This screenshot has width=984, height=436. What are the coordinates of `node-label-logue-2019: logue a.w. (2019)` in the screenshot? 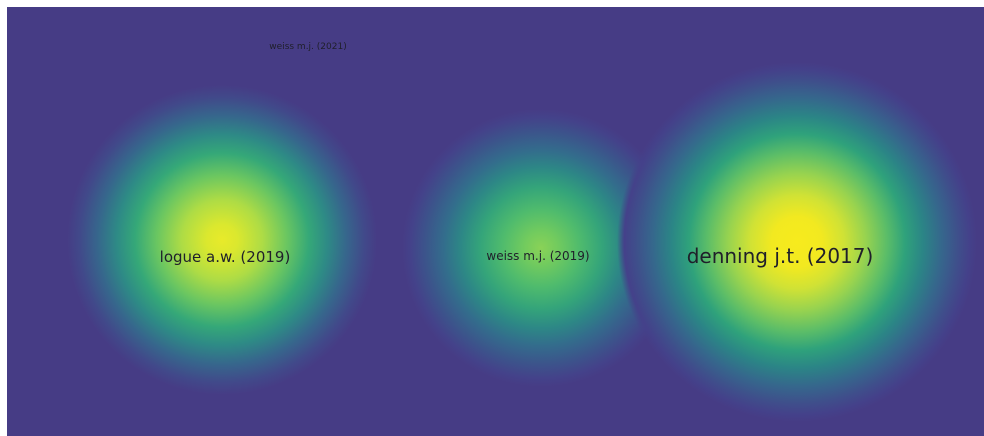 It's located at (225, 257).